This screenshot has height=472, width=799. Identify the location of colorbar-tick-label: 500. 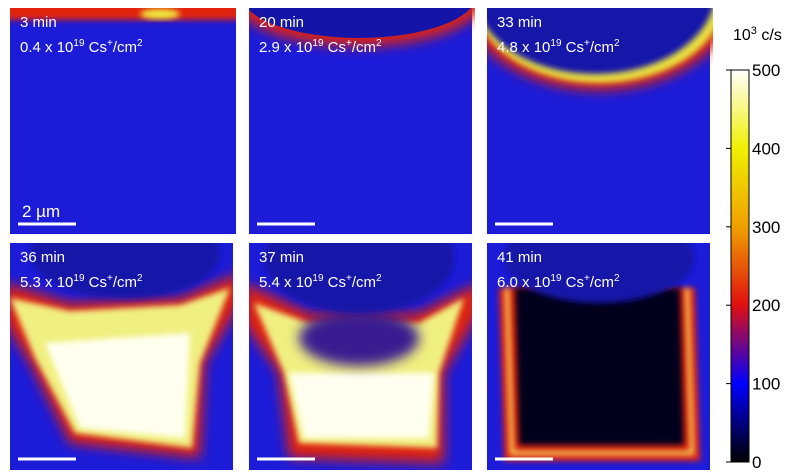
(766, 70).